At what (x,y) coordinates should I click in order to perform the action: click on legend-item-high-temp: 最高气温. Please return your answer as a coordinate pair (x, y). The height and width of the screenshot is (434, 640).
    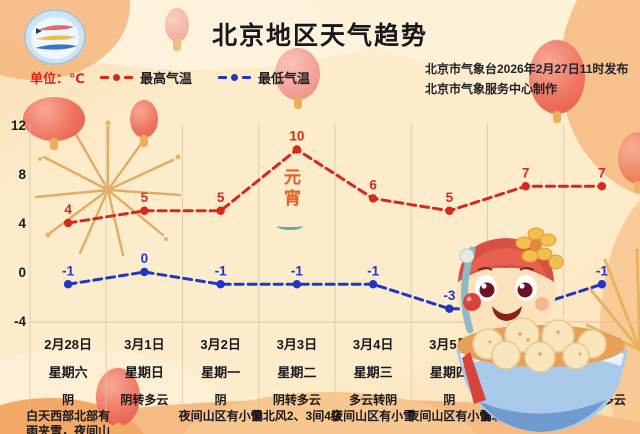
    Looking at the image, I should click on (146, 77).